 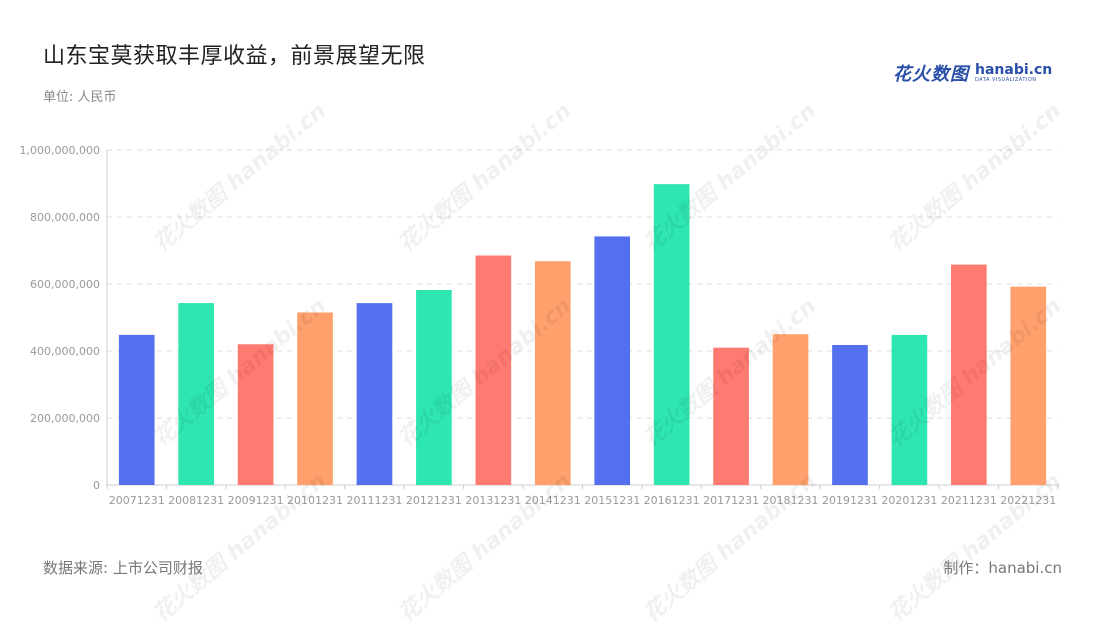 I want to click on logo-text-en-group: hanabi.cn DATA VISUALIZATION, so click(x=1013, y=73).